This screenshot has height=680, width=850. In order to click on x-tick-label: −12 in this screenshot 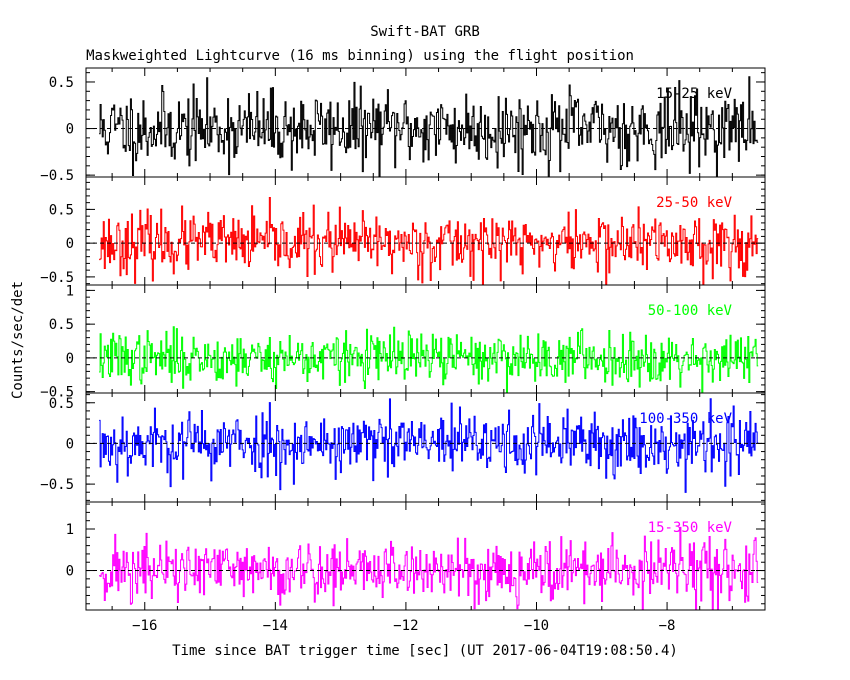, I will do `click(405, 626)`.